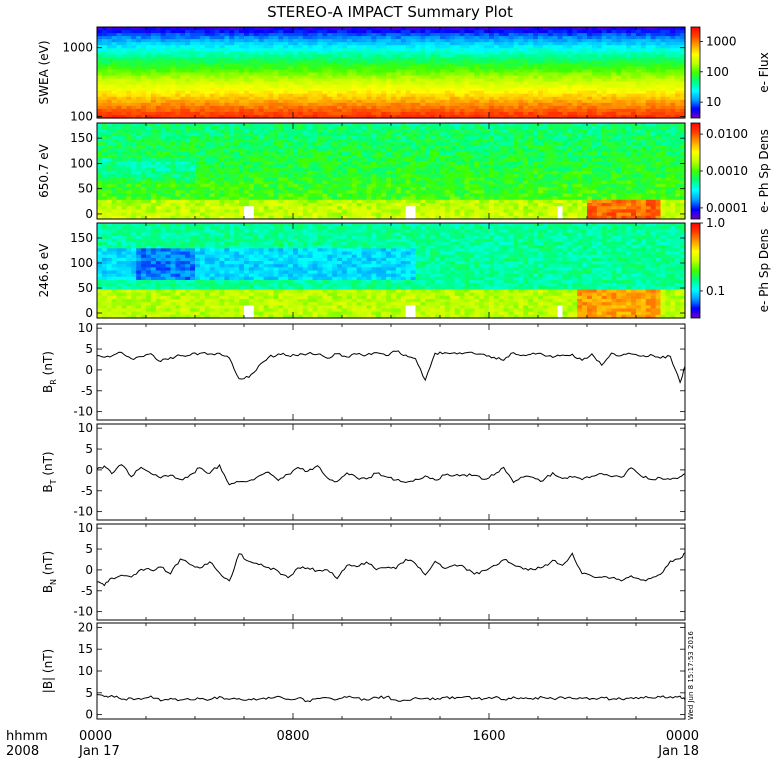  I want to click on panel-5: 10 5 0 -5 -10 BN (nT), so click(363, 571).